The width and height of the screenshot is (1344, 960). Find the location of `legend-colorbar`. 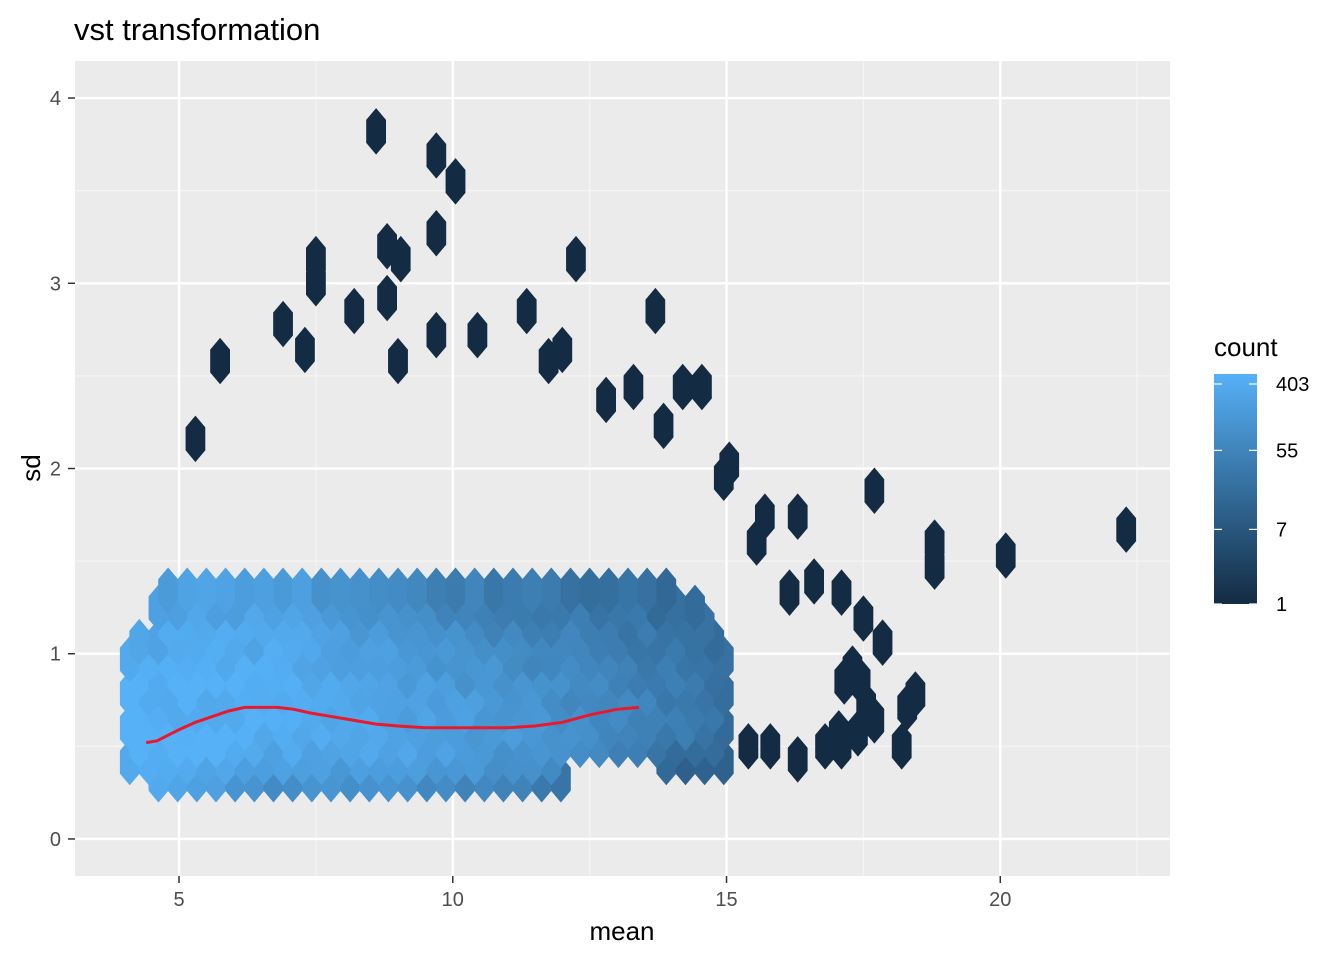

legend-colorbar is located at coordinates (1235, 489).